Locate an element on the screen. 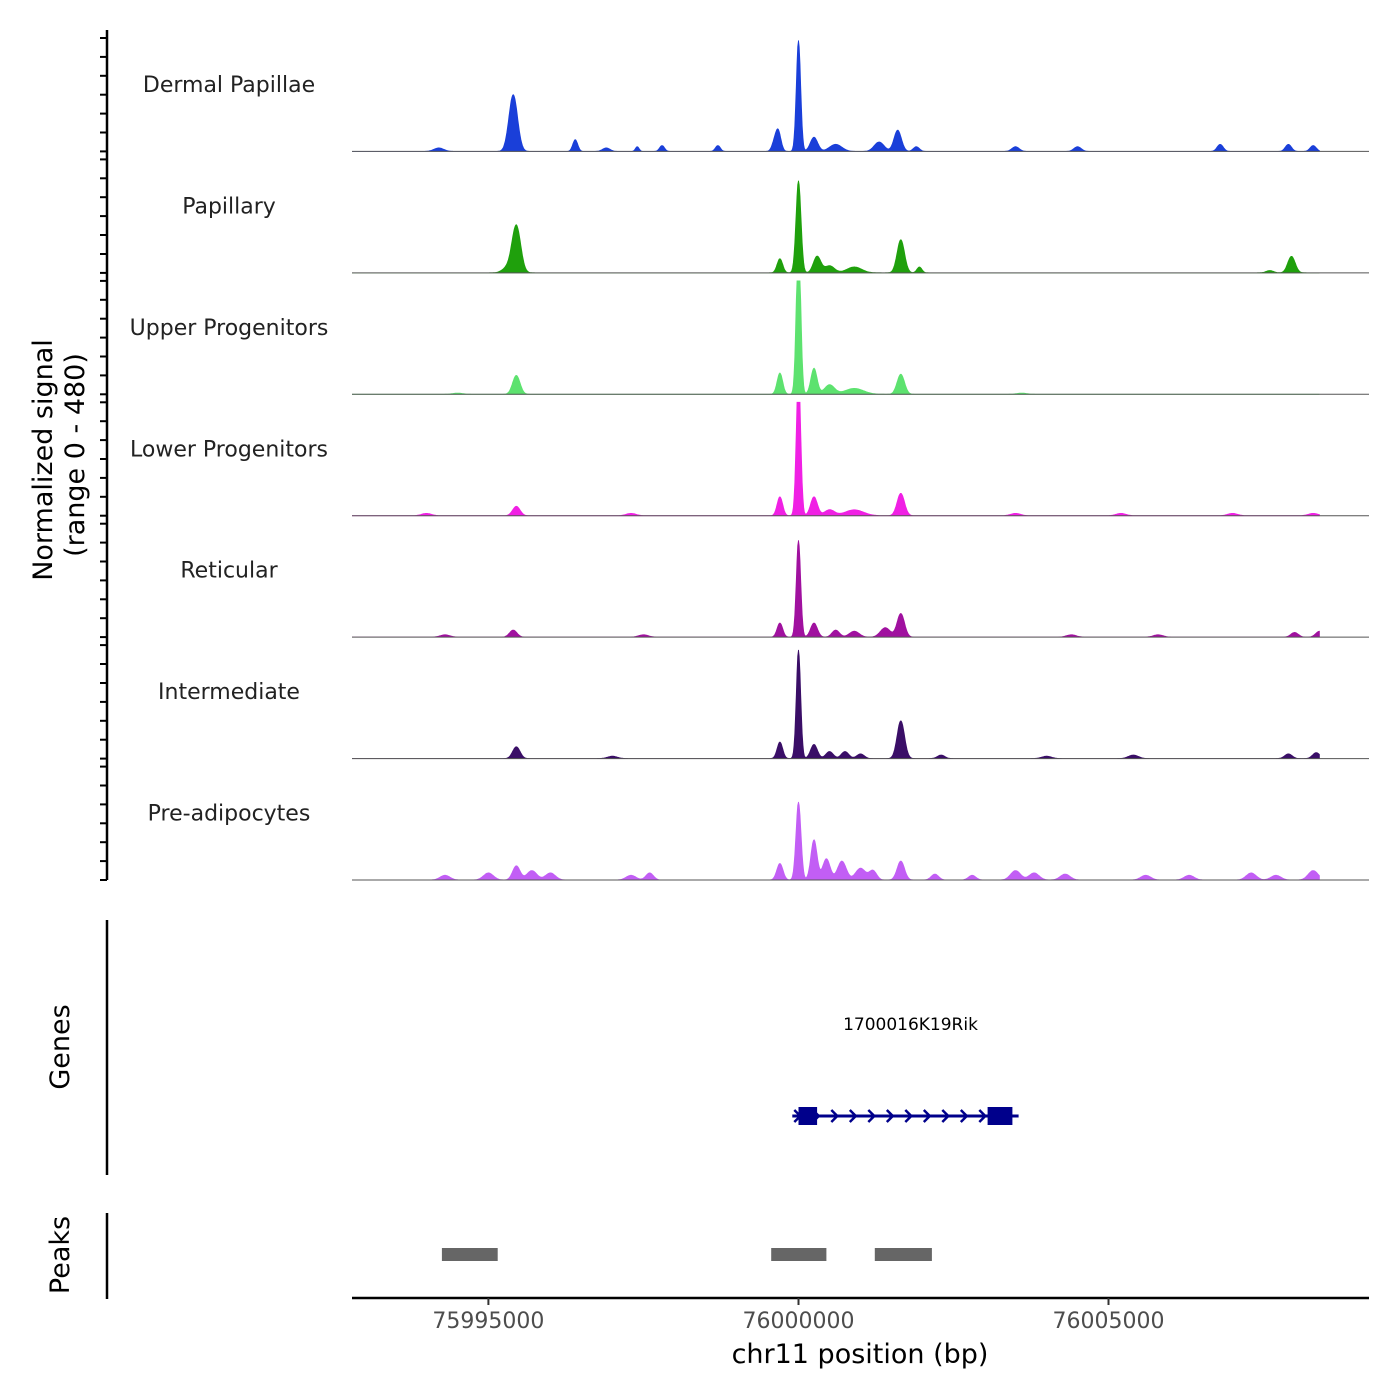 Image resolution: width=1400 pixels, height=1400 pixels. x-axis-ticks: 75995000 76000000 76005000 is located at coordinates (798, 1316).